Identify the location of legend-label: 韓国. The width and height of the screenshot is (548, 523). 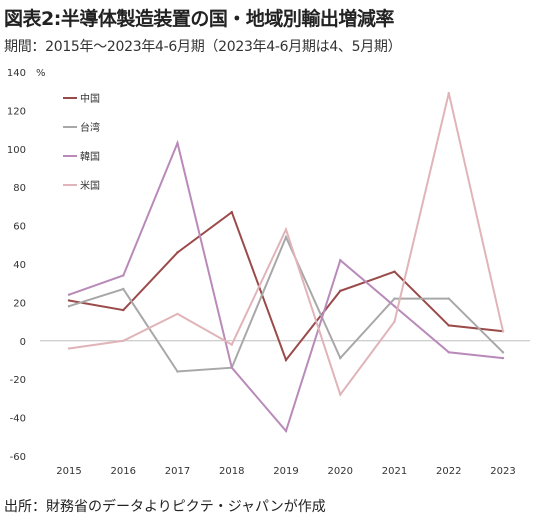
(90, 157).